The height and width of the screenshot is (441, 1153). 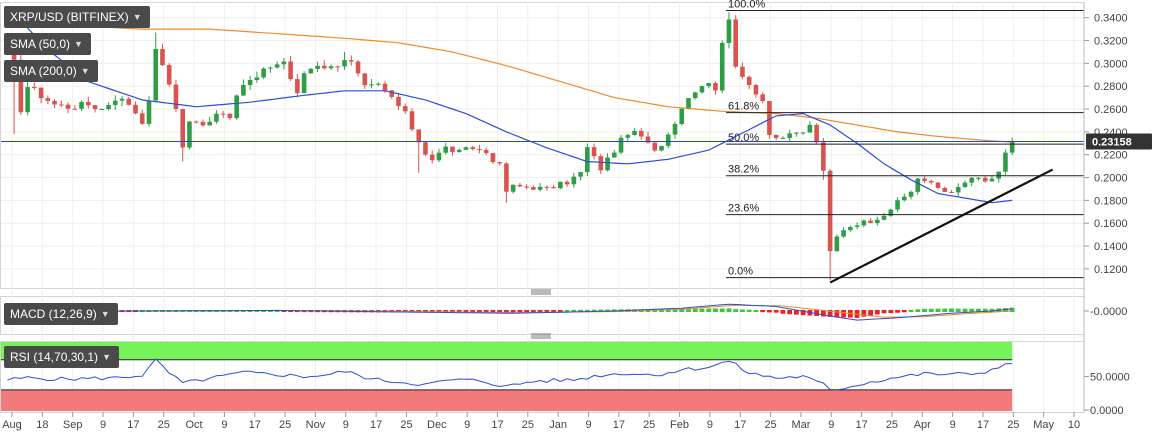 I want to click on fib-level-label: 50.0%, so click(x=743, y=138).